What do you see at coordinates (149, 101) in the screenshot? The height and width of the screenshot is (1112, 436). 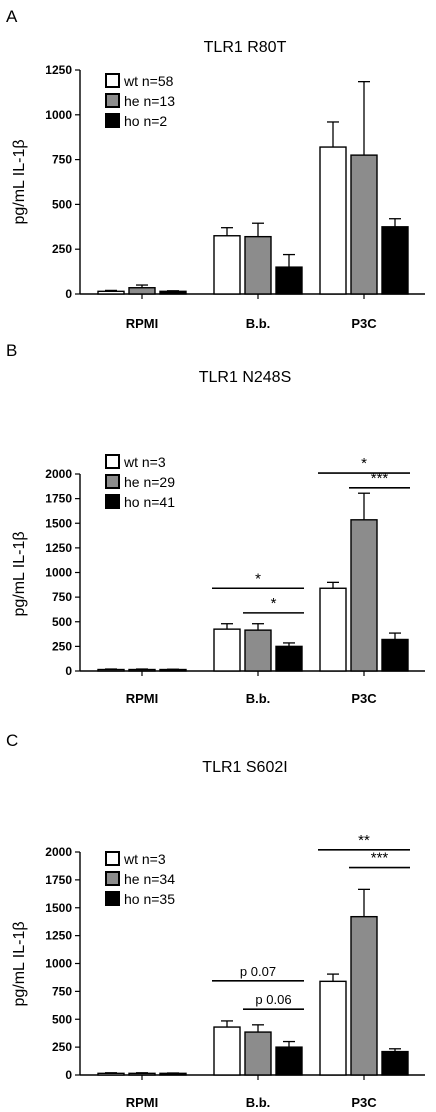 I see `legend-label: he n=13` at bounding box center [149, 101].